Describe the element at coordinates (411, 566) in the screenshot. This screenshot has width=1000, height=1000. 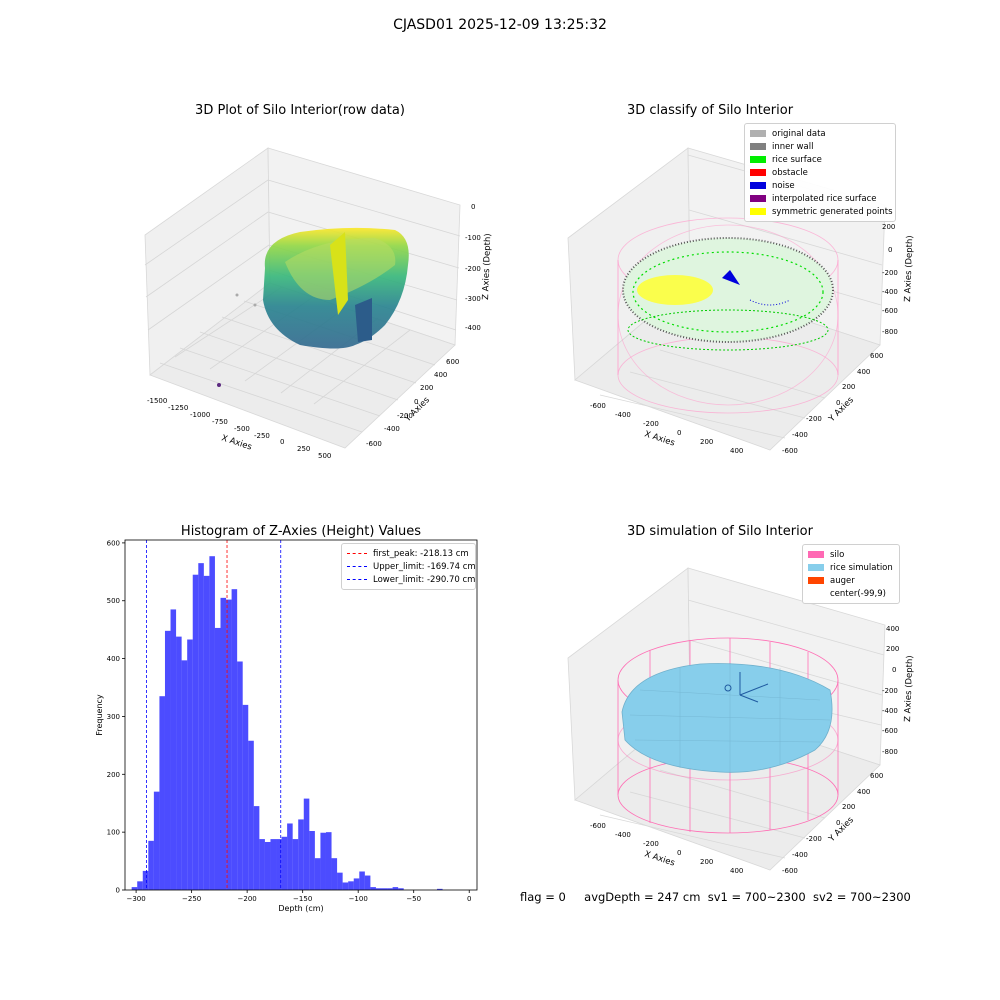
I see `legend-entry: Upper_limit: -169.74 cm` at that location.